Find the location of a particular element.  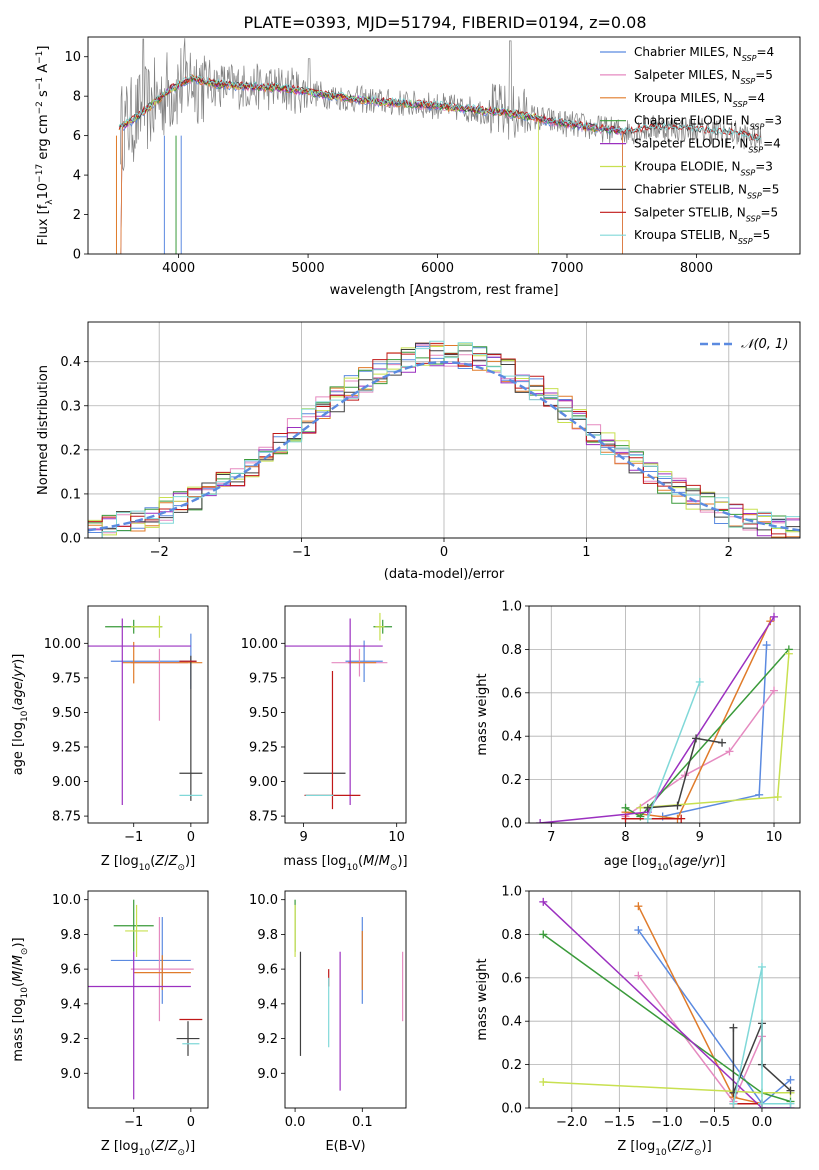

x-tick-label: −1.0 is located at coordinates (667, 1122).